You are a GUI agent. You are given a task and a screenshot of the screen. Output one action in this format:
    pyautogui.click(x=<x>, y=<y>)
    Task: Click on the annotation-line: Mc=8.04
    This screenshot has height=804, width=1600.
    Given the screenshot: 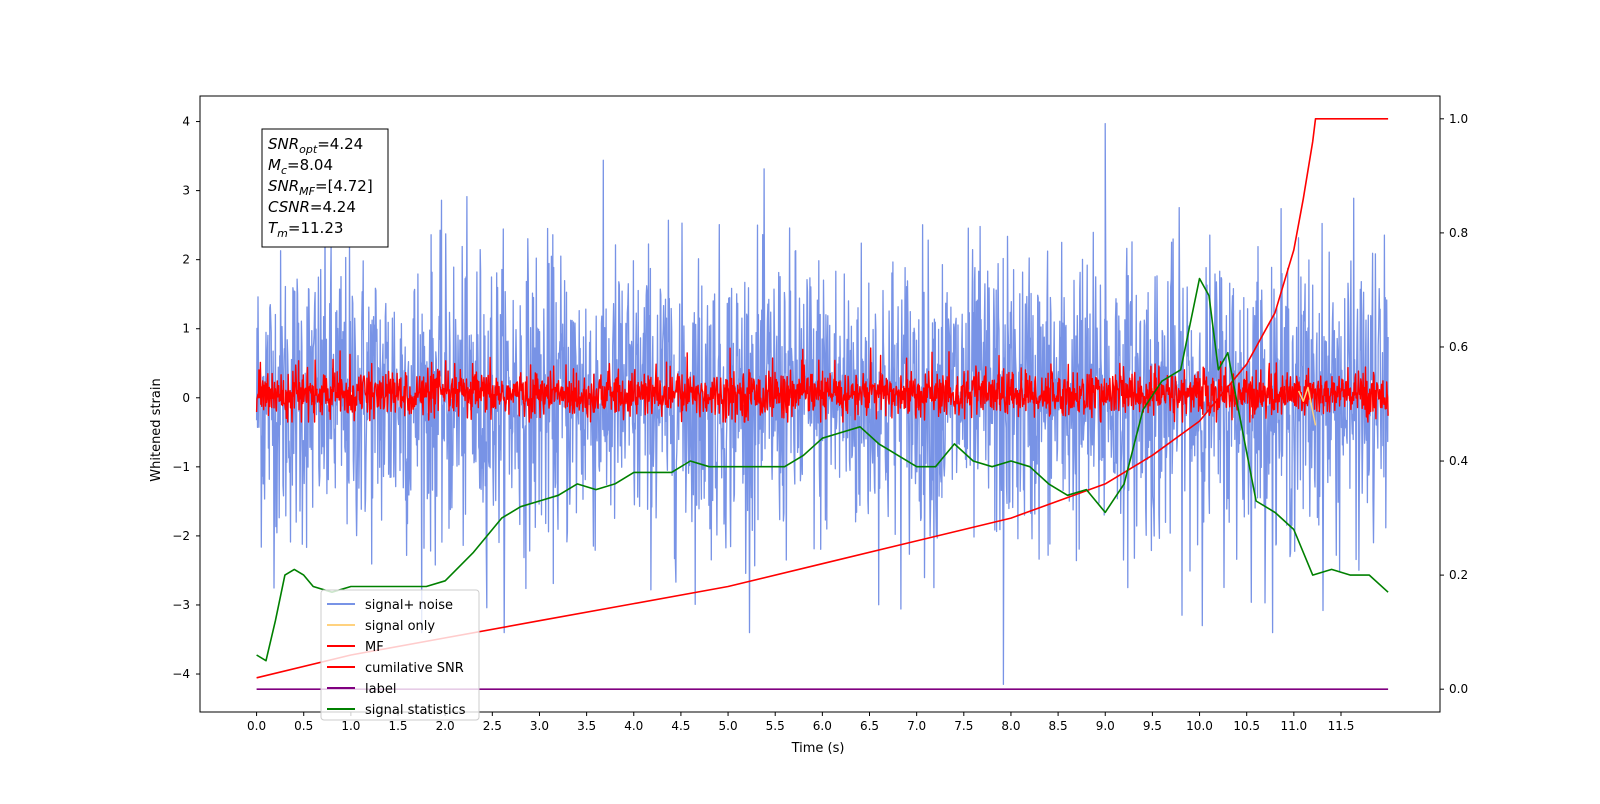 What is the action you would take?
    pyautogui.click(x=300, y=166)
    